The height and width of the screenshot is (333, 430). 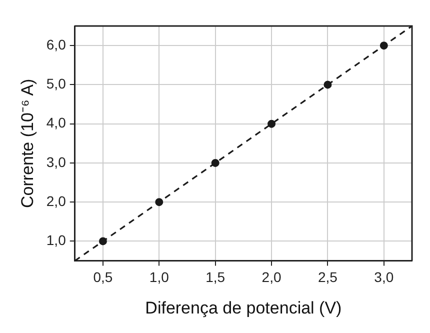 What do you see at coordinates (328, 277) in the screenshot?
I see `x-tick-label: 2,5` at bounding box center [328, 277].